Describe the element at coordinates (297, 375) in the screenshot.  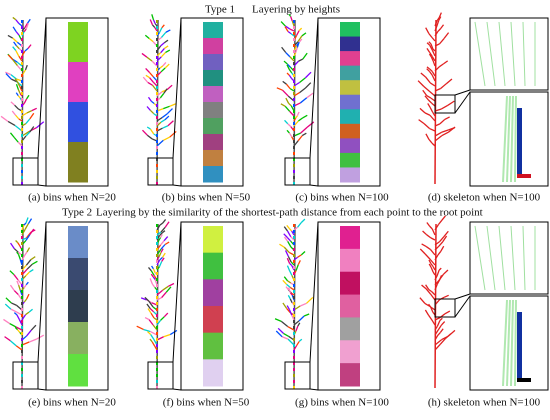
I see `zoom-box` at that location.